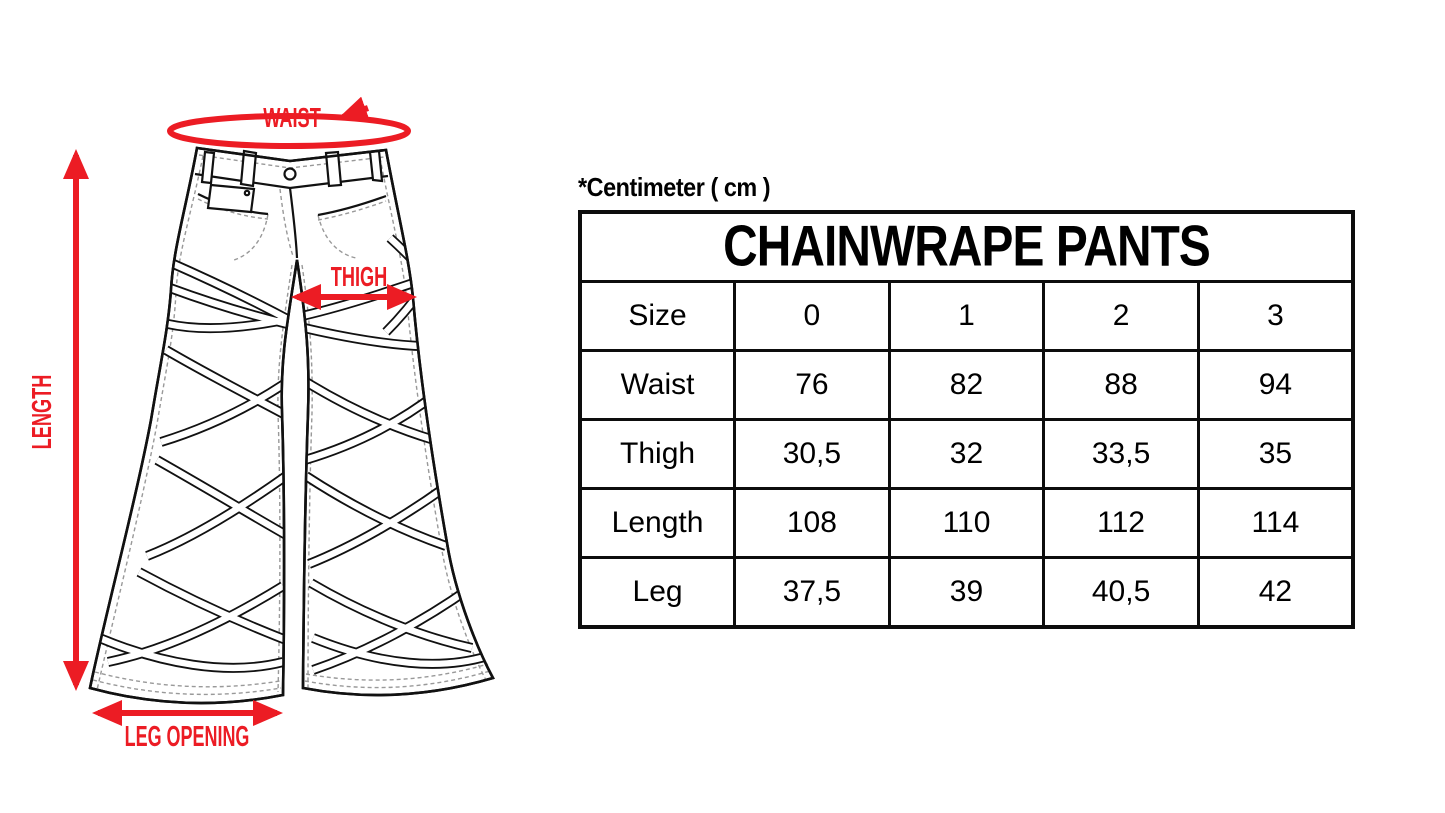  What do you see at coordinates (1275, 316) in the screenshot?
I see `size-3: 3` at bounding box center [1275, 316].